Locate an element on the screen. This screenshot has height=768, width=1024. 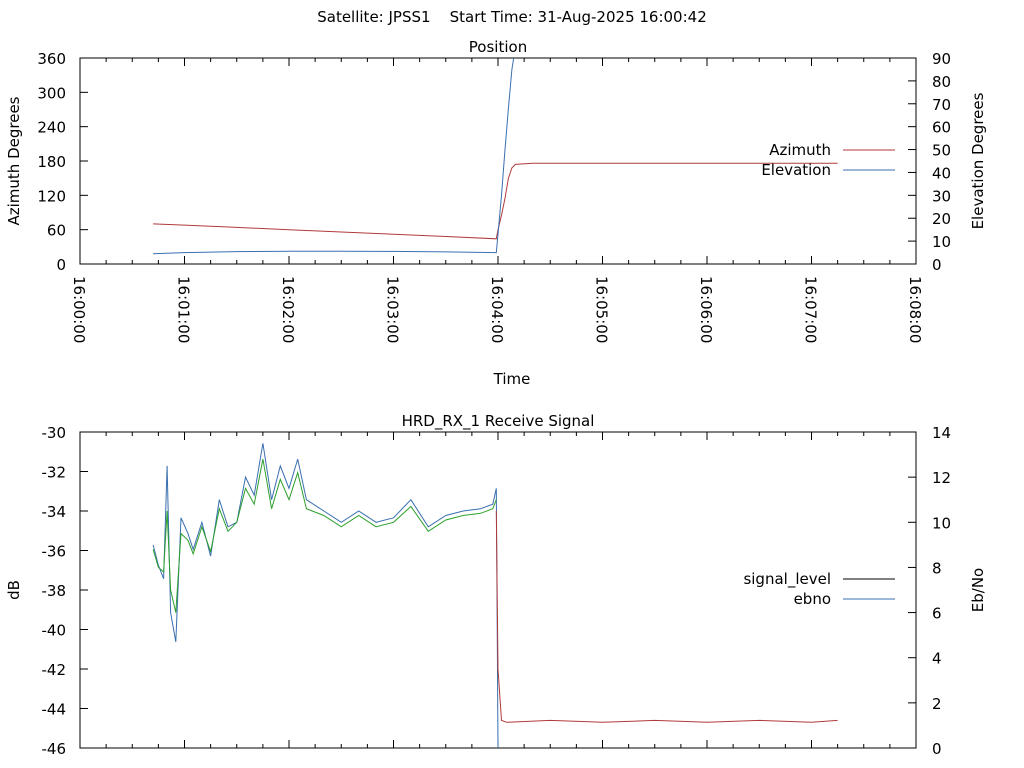
right-y-tick-label: 20 is located at coordinates (941, 219).